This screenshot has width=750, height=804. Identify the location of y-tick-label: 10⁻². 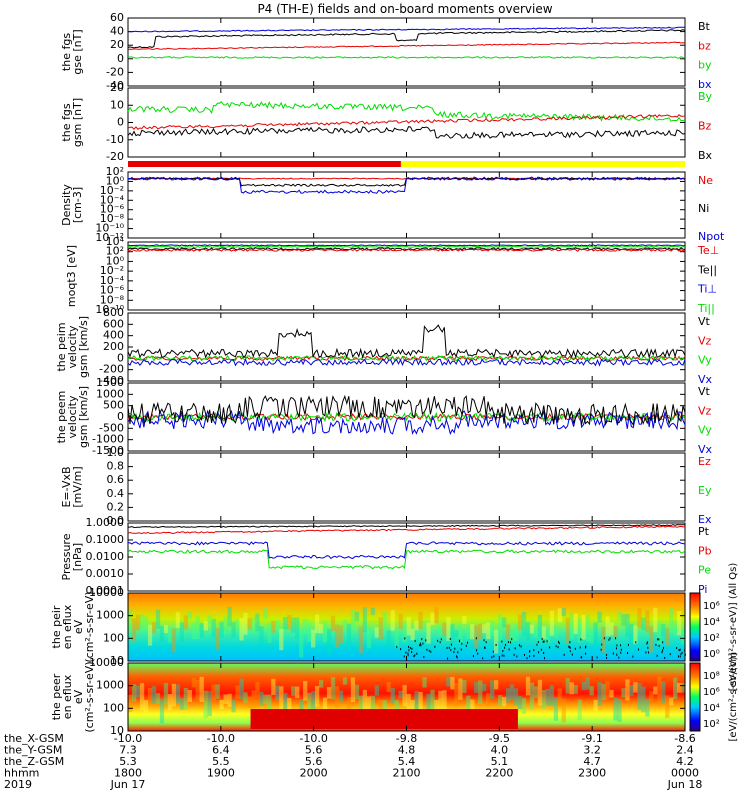
(112, 270).